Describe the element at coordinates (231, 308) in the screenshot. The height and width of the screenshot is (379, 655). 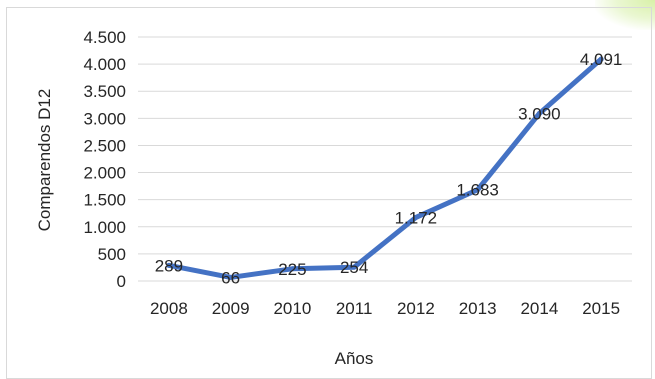
I see `x-tick-label: 2009` at that location.